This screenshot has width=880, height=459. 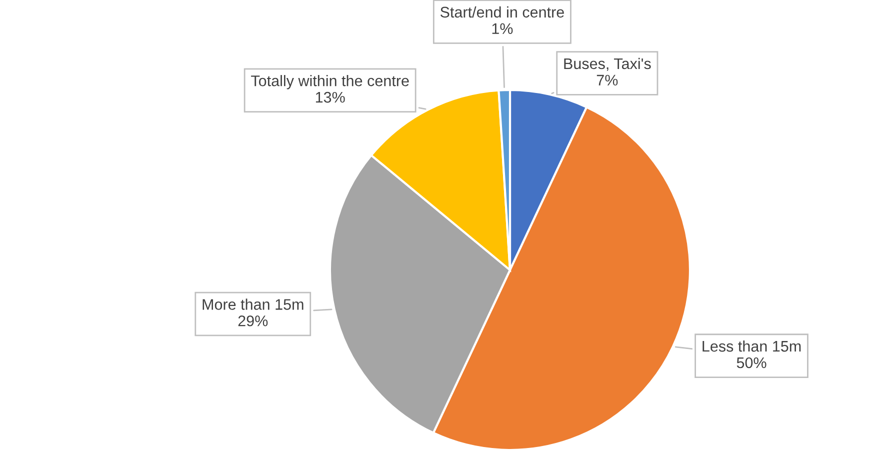 I want to click on slice-label: Start/end in centre, so click(x=502, y=12).